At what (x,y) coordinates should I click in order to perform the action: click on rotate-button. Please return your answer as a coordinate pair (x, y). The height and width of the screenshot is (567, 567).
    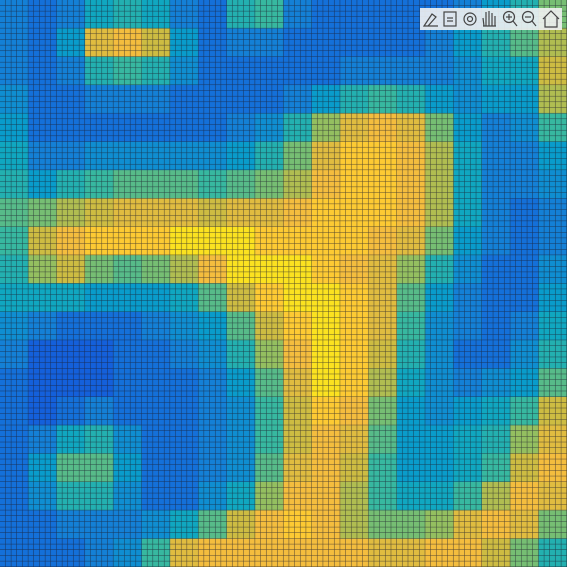
    Looking at the image, I should click on (470, 19).